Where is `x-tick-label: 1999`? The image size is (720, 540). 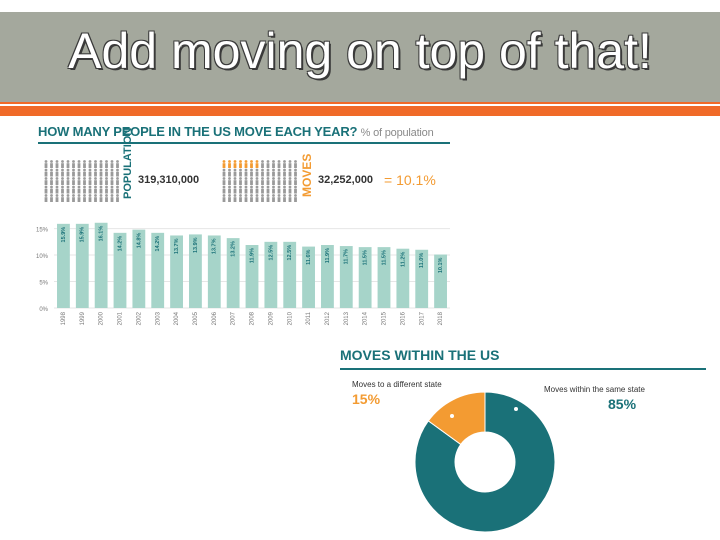 x-tick-label: 1999 is located at coordinates (83, 318).